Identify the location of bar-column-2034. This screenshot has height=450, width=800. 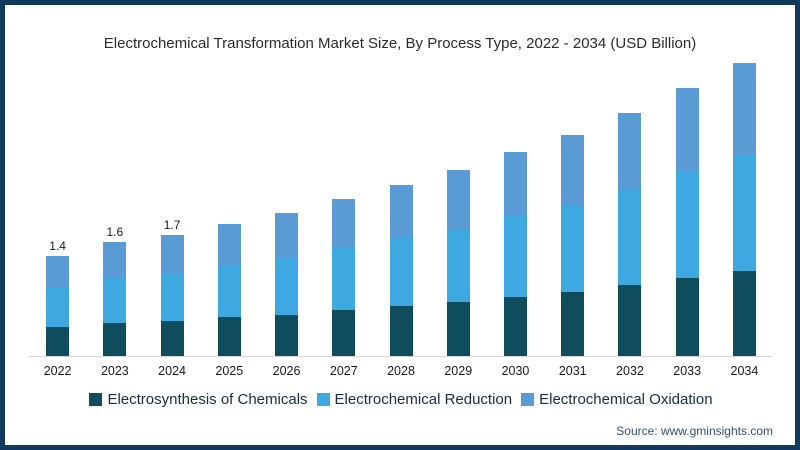
(744, 206).